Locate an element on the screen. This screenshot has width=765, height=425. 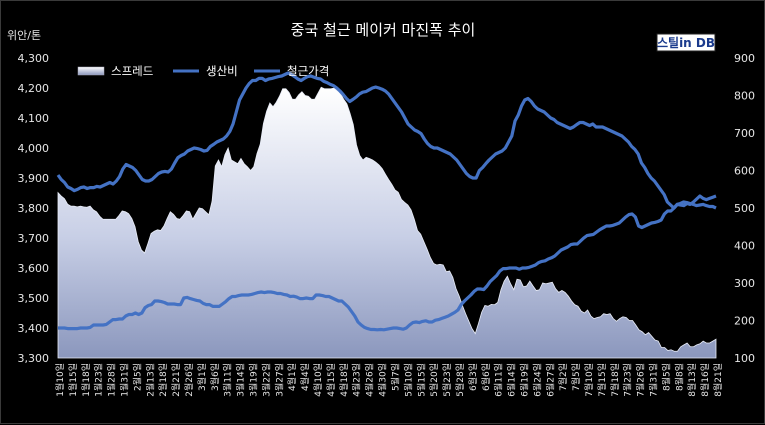
right-axis: 100 200 300 400 500 600 700 800 900 is located at coordinates (744, 208).